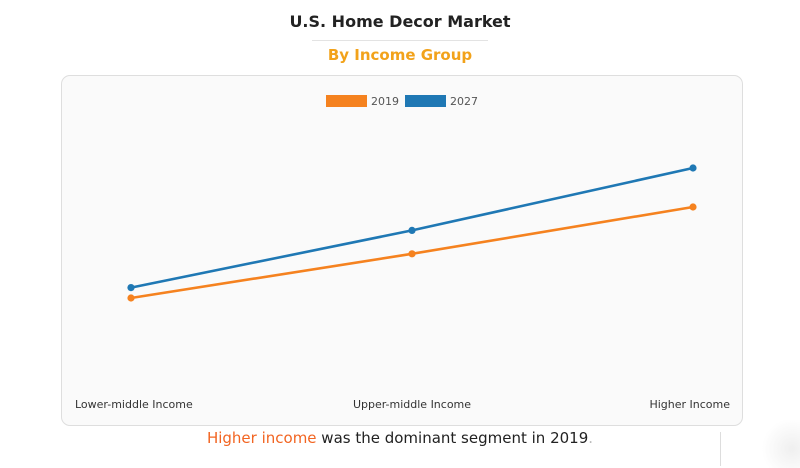  Describe the element at coordinates (346, 101) in the screenshot. I see `legend-swatch-2019` at that location.